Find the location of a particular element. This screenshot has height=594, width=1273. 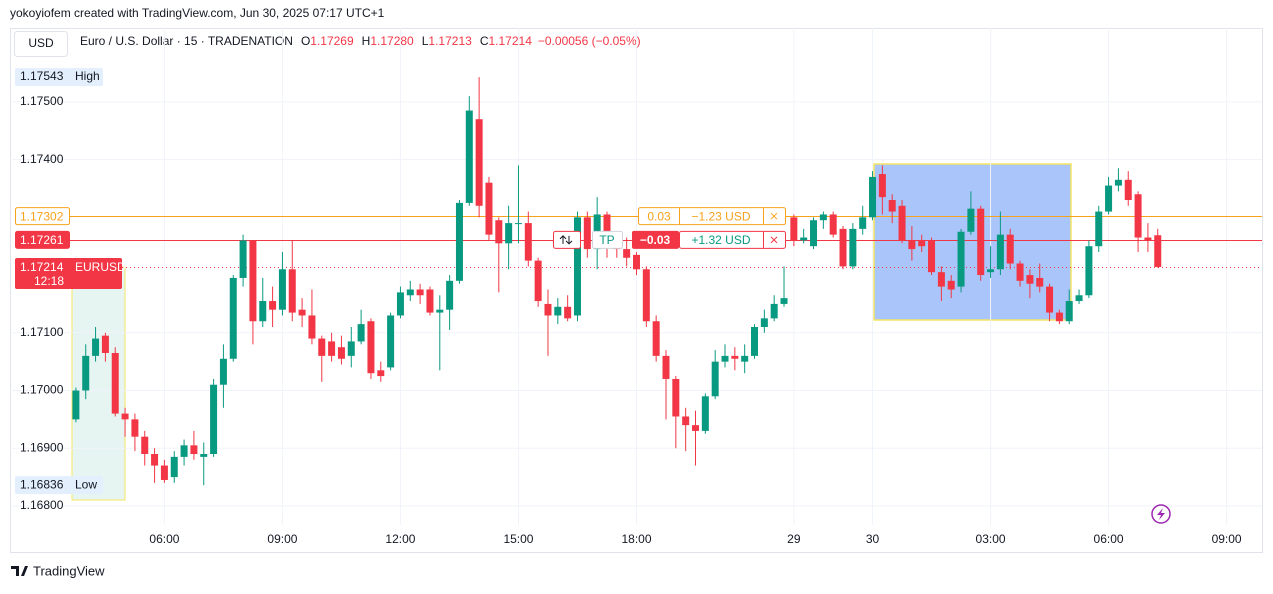

price-label: 1.17302 is located at coordinates (42, 216).